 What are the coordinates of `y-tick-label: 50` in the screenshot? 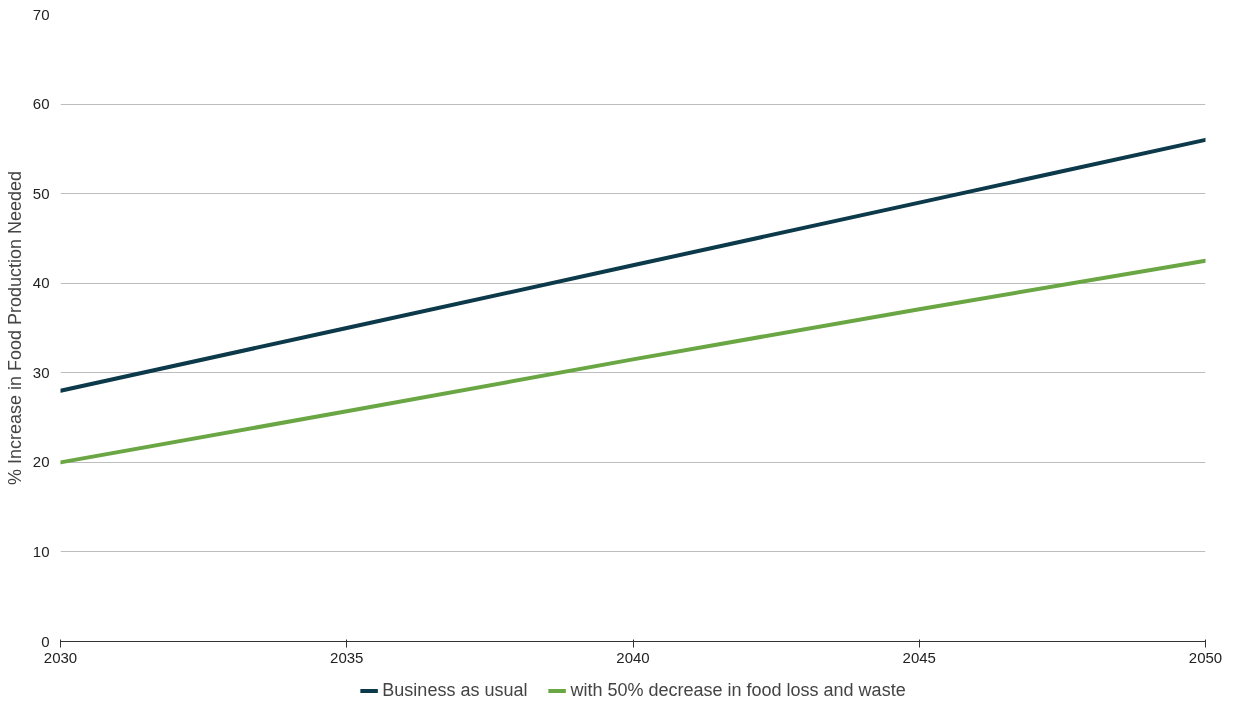 It's located at (41, 193).